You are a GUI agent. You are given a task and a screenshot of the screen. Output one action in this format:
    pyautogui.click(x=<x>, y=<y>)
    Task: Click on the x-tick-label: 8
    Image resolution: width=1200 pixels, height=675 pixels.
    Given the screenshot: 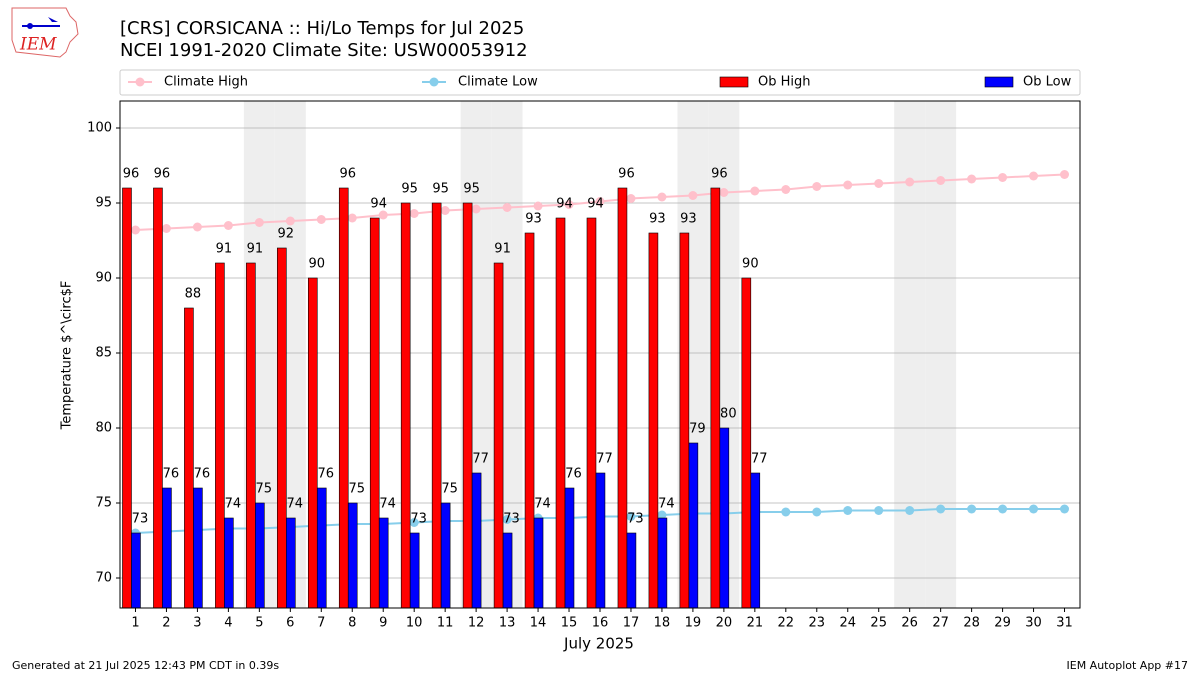 What is the action you would take?
    pyautogui.click(x=352, y=623)
    